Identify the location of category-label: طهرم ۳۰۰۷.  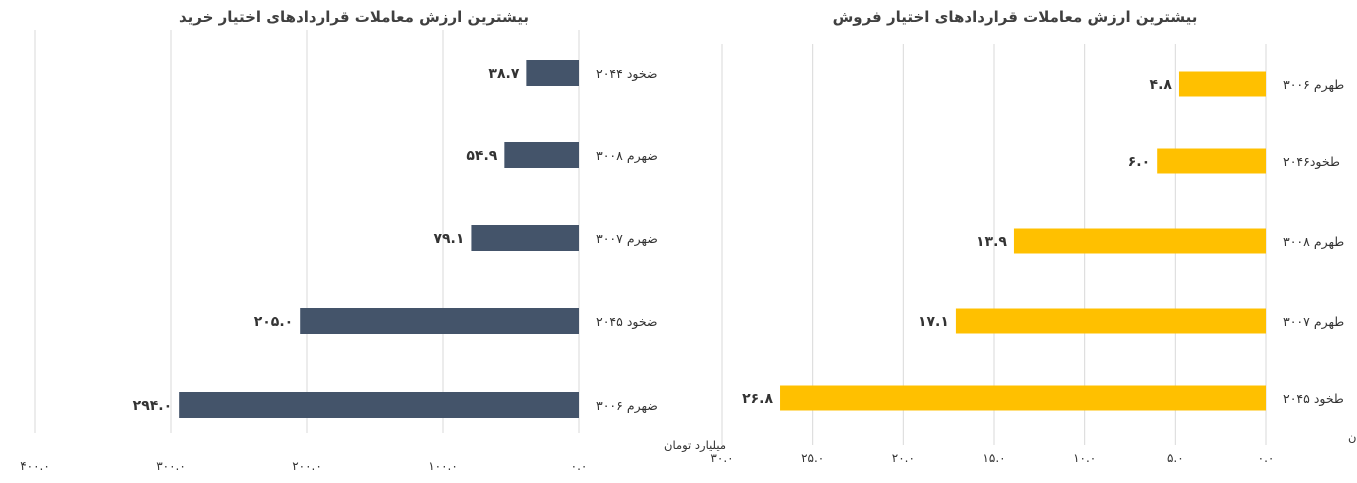
(1313, 322).